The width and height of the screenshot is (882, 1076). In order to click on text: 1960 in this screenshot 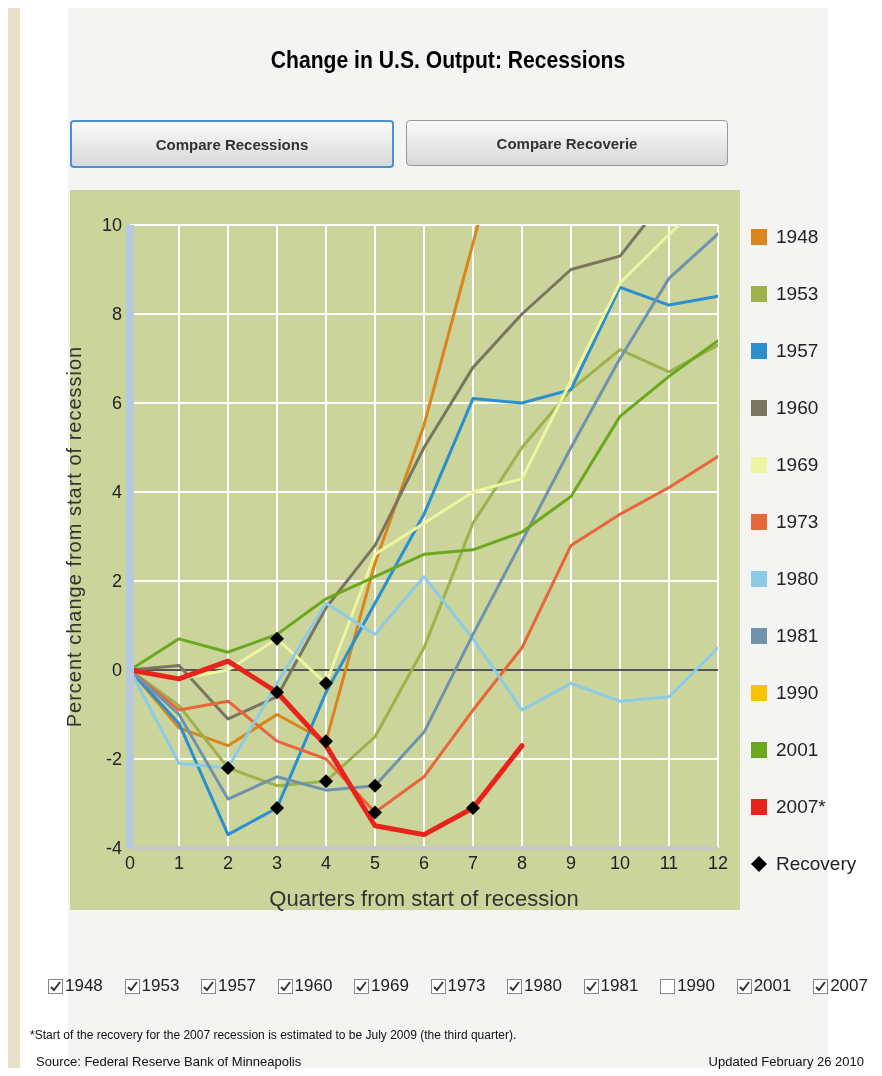, I will do `click(313, 985)`.